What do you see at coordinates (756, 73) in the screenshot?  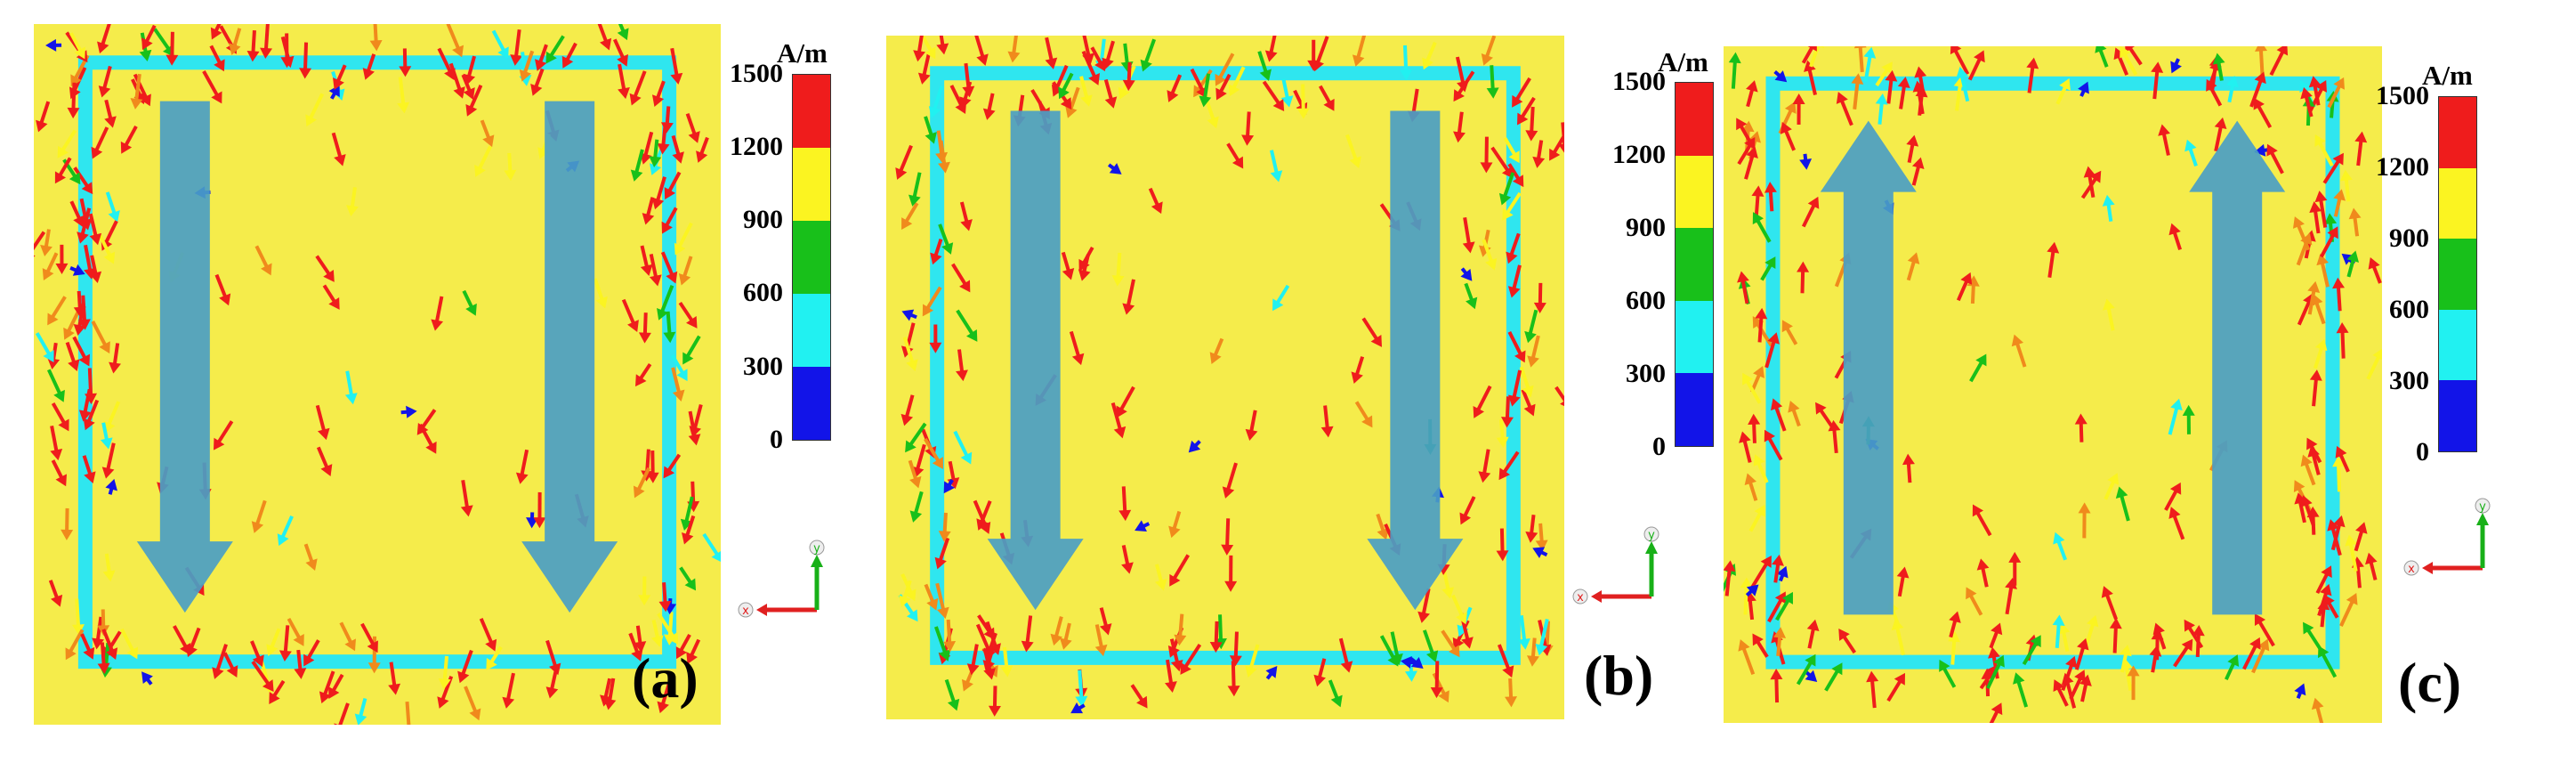 I see `colorbar-tick: 1500` at bounding box center [756, 73].